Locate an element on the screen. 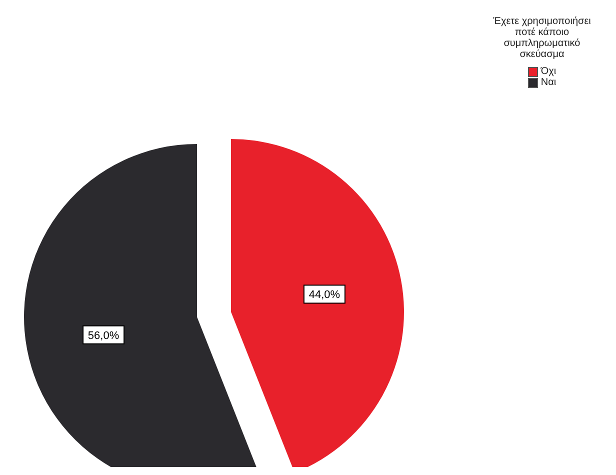 The image size is (616, 475). data-label: 44,0% is located at coordinates (324, 295).